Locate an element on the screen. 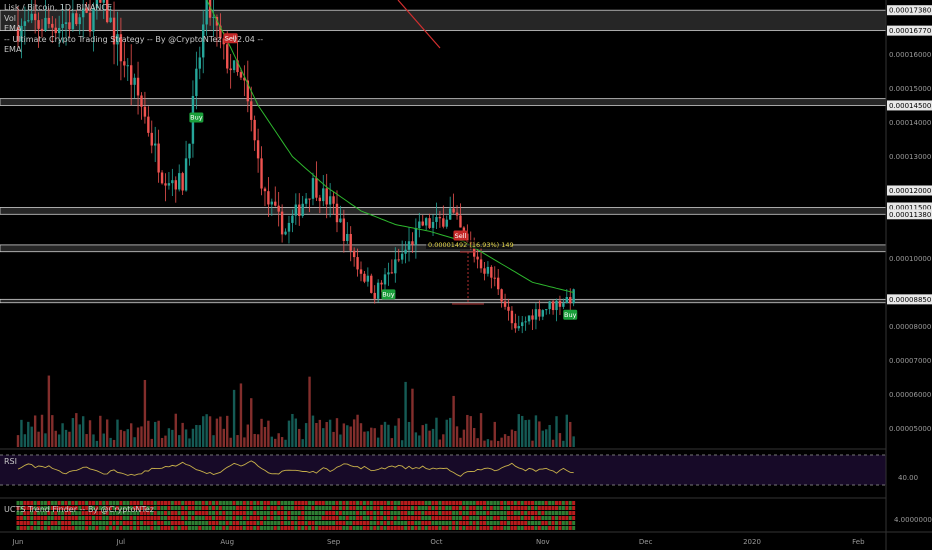 The image size is (932, 550). legend-vol: Vol is located at coordinates (10, 18).